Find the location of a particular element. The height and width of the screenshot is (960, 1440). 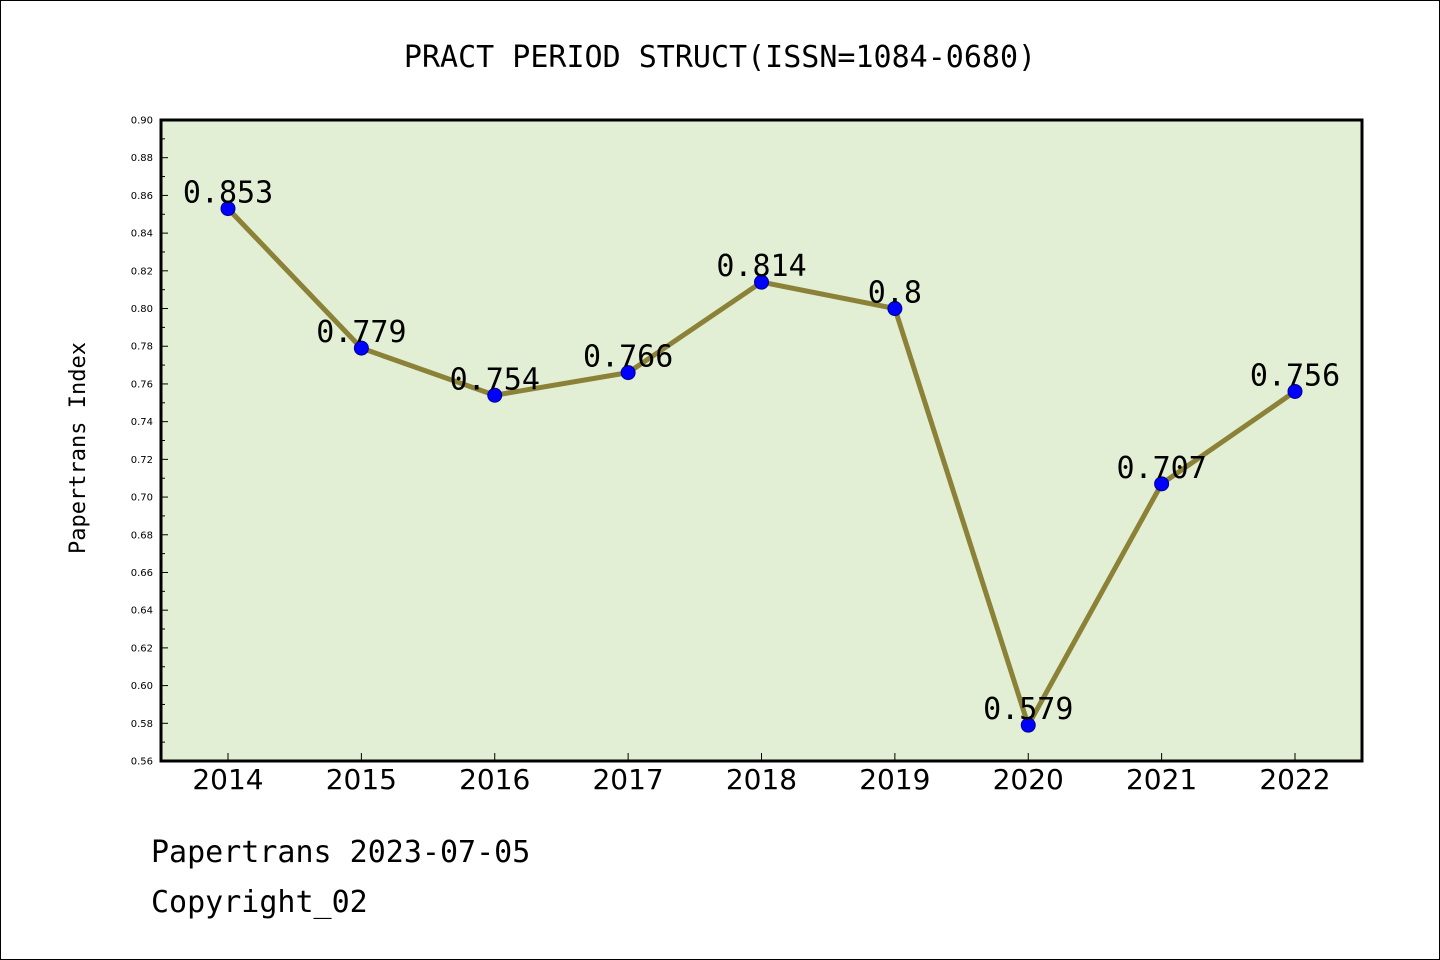

y-tick-label: 0.86 is located at coordinates (142, 196).